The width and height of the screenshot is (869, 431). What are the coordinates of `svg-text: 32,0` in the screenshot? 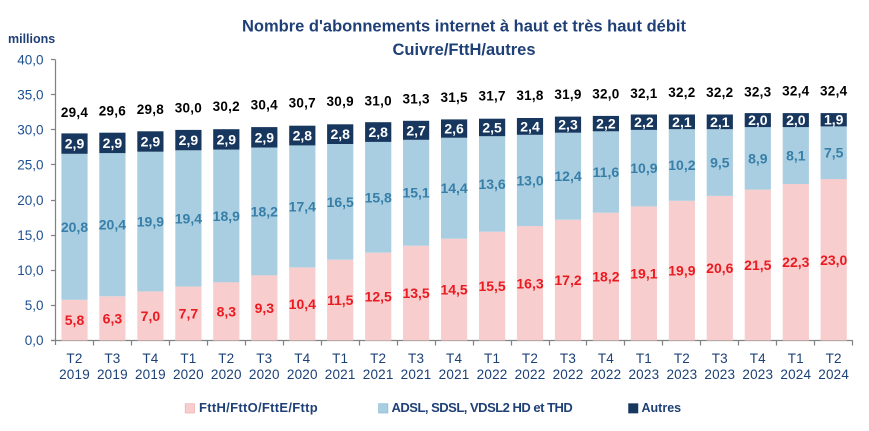 It's located at (605, 94).